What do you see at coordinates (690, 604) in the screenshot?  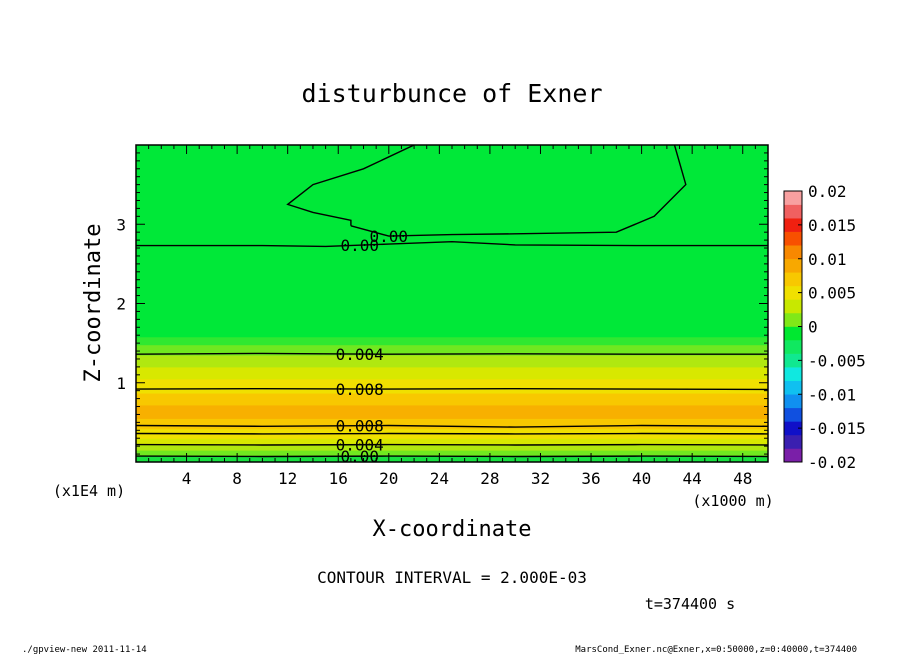 I see `time-label: t=374400 s` at bounding box center [690, 604].